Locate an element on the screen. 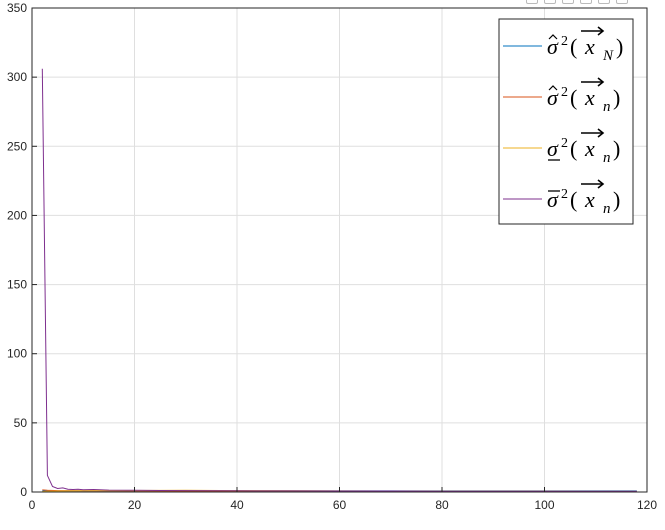 The width and height of the screenshot is (665, 530). axes-toolbar is located at coordinates (592, 4).